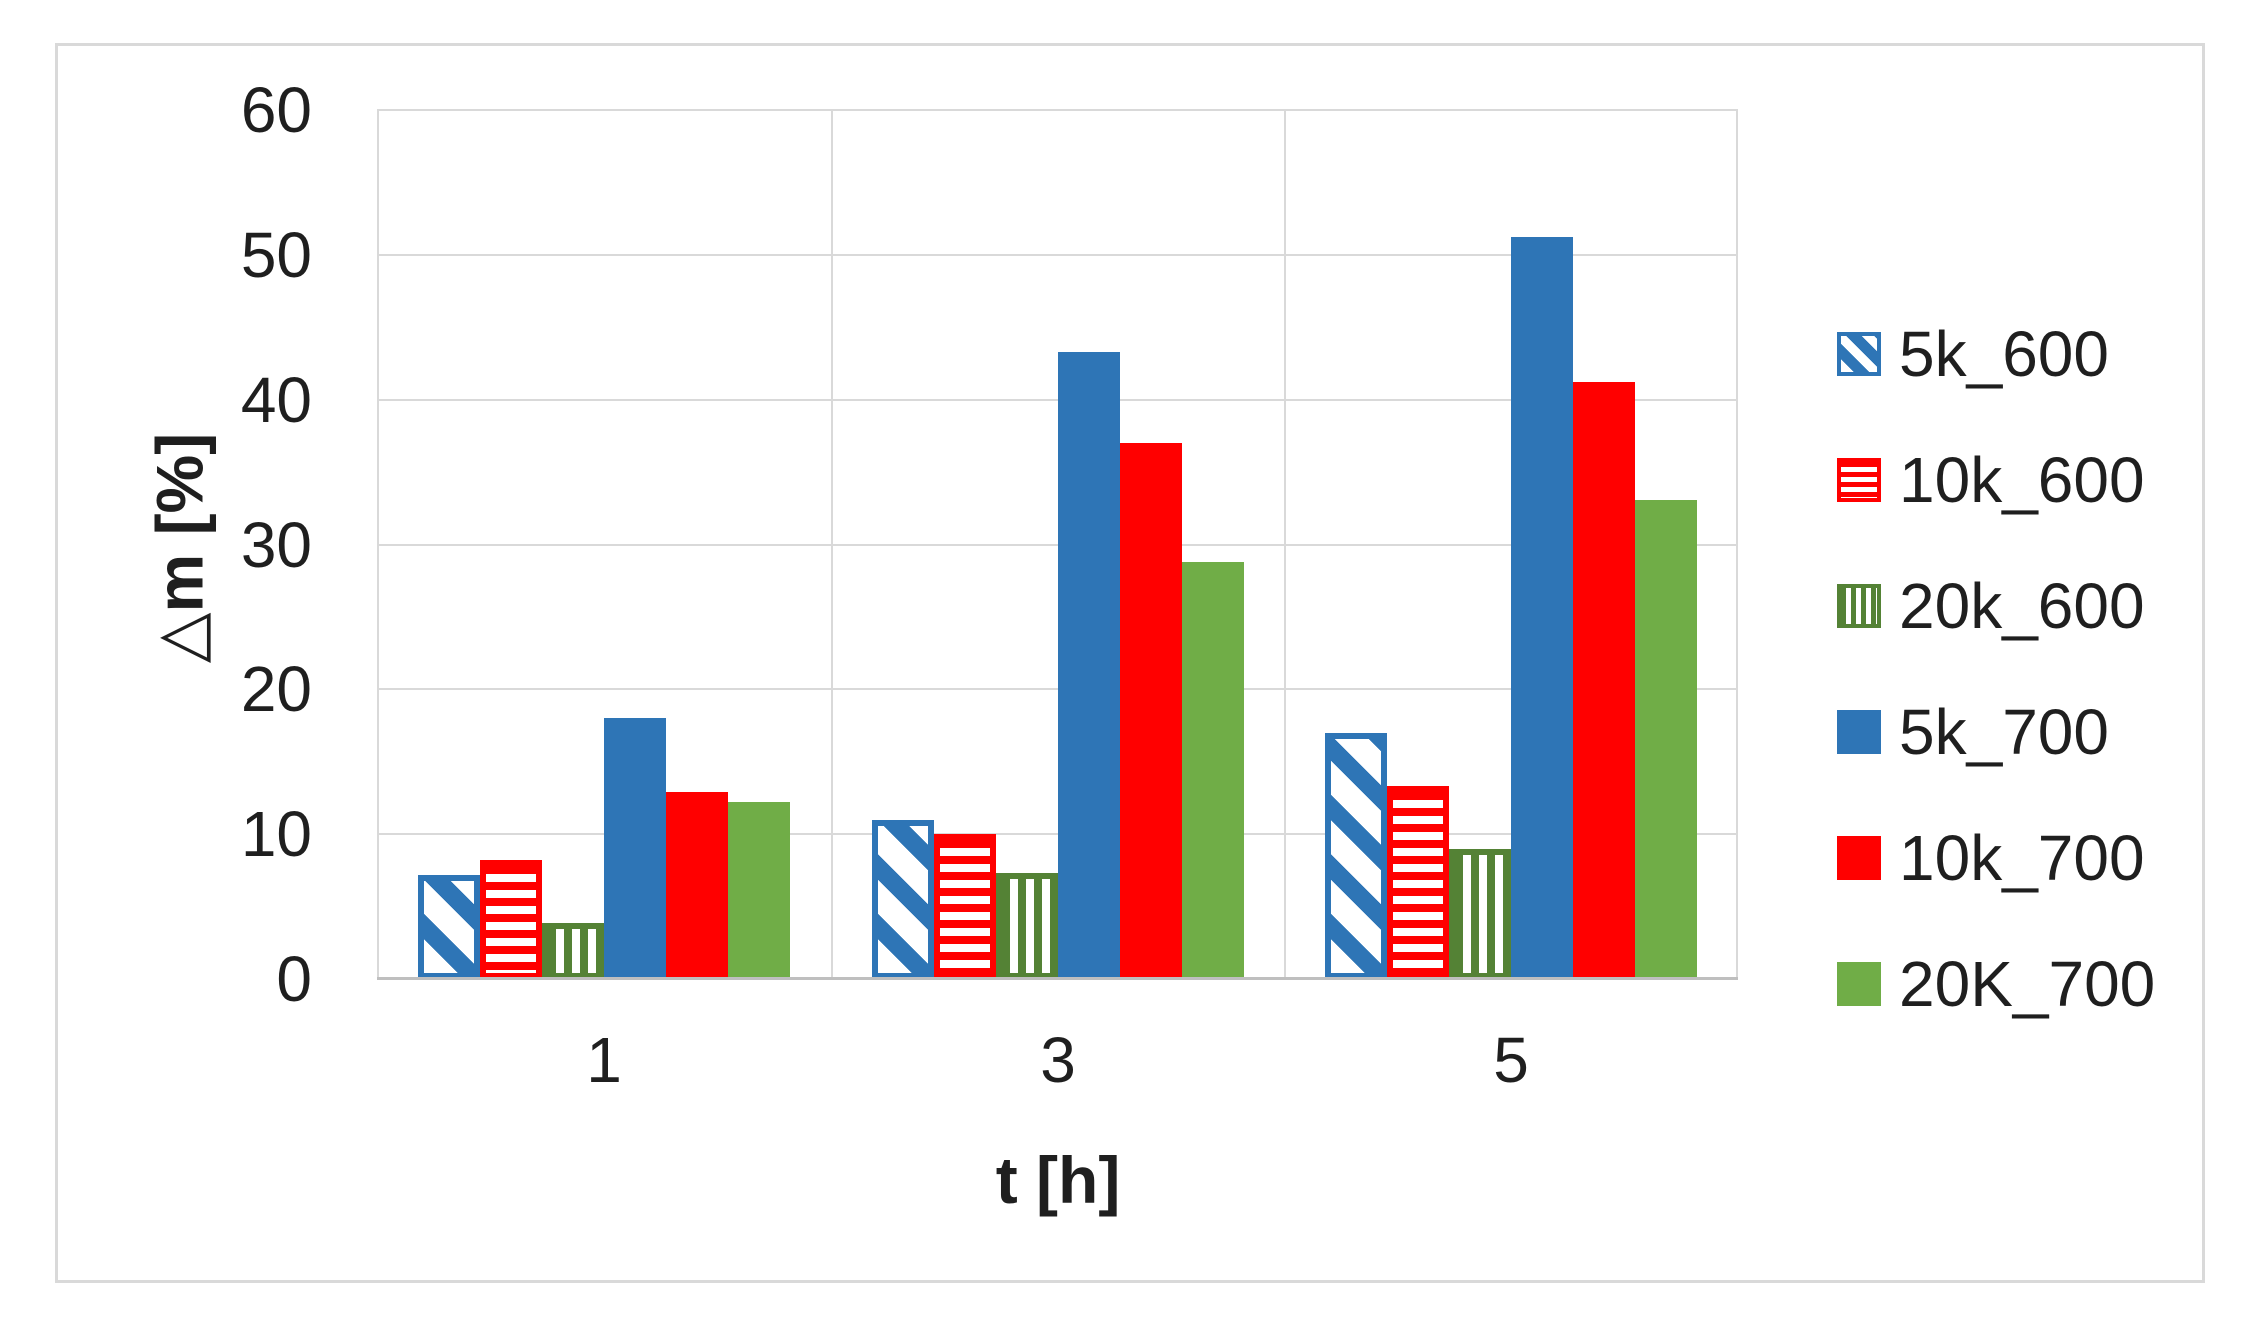  What do you see at coordinates (965, 906) in the screenshot?
I see `bar-10k_600-t3` at bounding box center [965, 906].